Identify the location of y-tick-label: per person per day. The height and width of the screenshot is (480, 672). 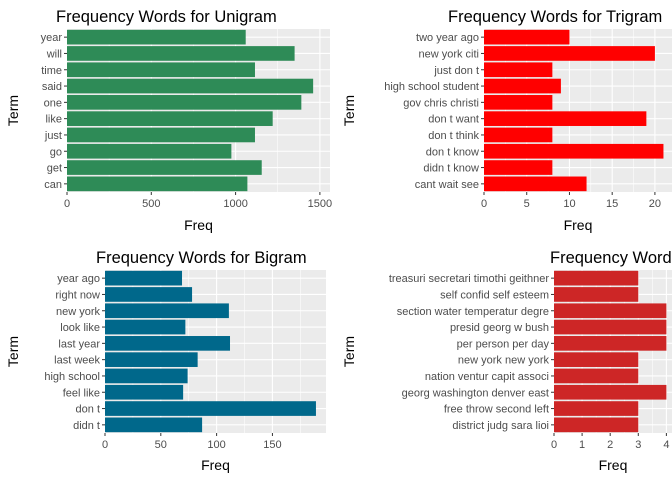
(503, 344).